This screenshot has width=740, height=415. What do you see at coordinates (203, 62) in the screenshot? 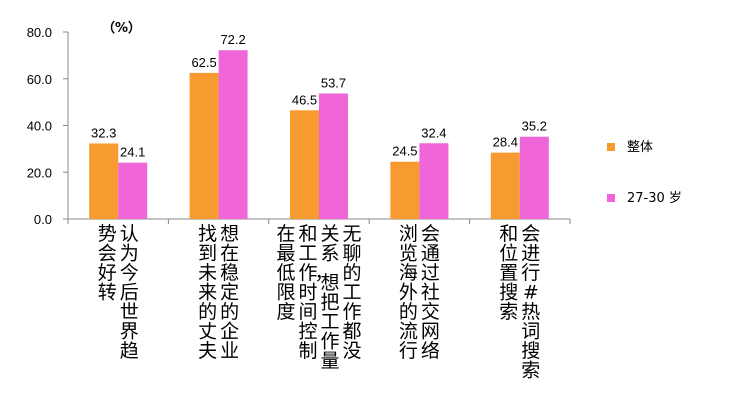
I see `bar-value-label: 62.5` at bounding box center [203, 62].